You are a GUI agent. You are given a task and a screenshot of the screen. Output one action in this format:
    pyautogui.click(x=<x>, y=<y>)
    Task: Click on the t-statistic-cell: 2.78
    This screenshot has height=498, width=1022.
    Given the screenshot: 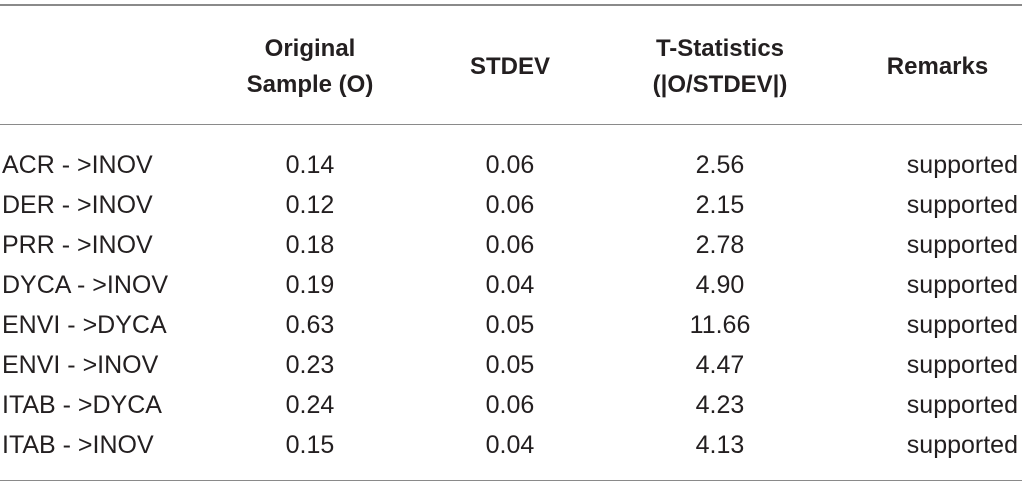 What is the action you would take?
    pyautogui.click(x=720, y=245)
    